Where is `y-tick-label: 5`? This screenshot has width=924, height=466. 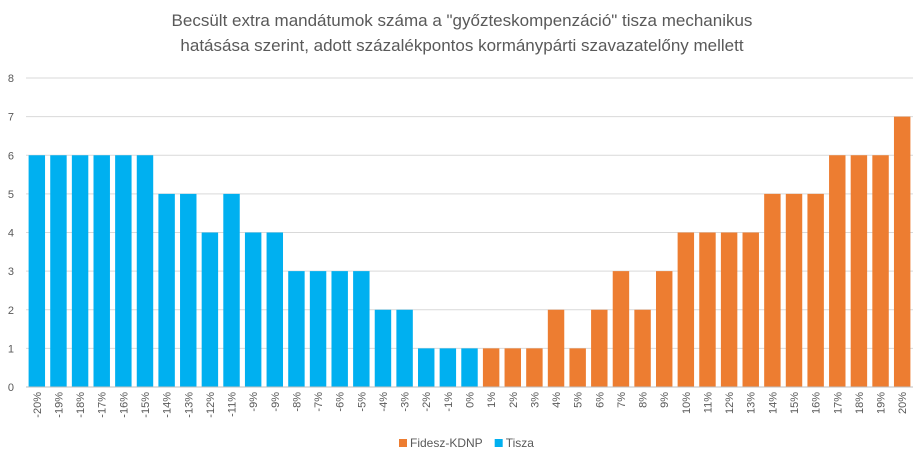
y-tick-label: 5 is located at coordinates (11, 195).